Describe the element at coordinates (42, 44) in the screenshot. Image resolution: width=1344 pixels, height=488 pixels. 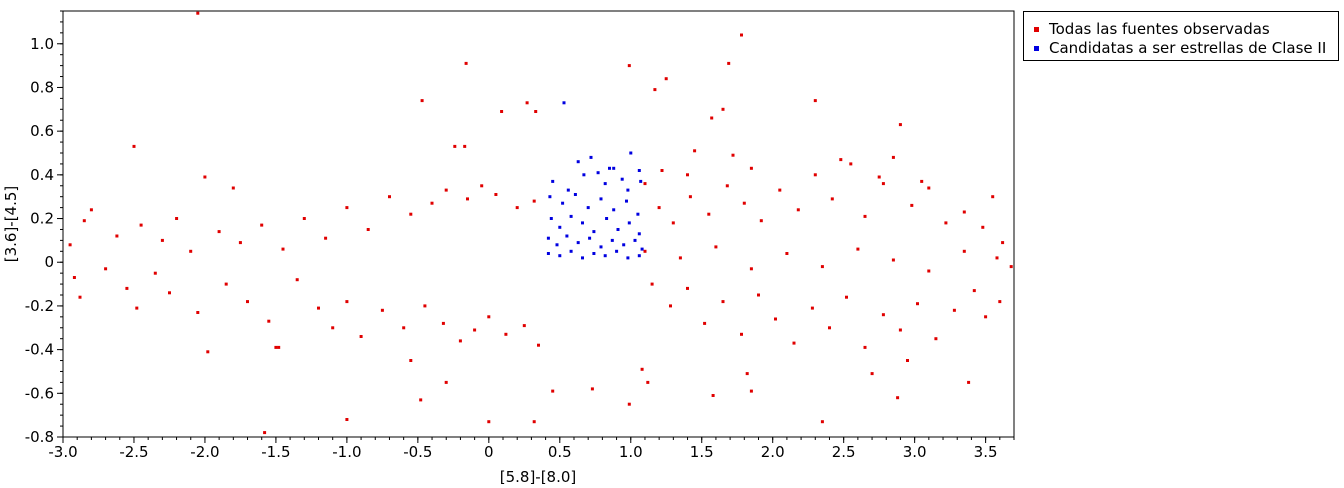
I see `y-tick-label: 1.0` at that location.